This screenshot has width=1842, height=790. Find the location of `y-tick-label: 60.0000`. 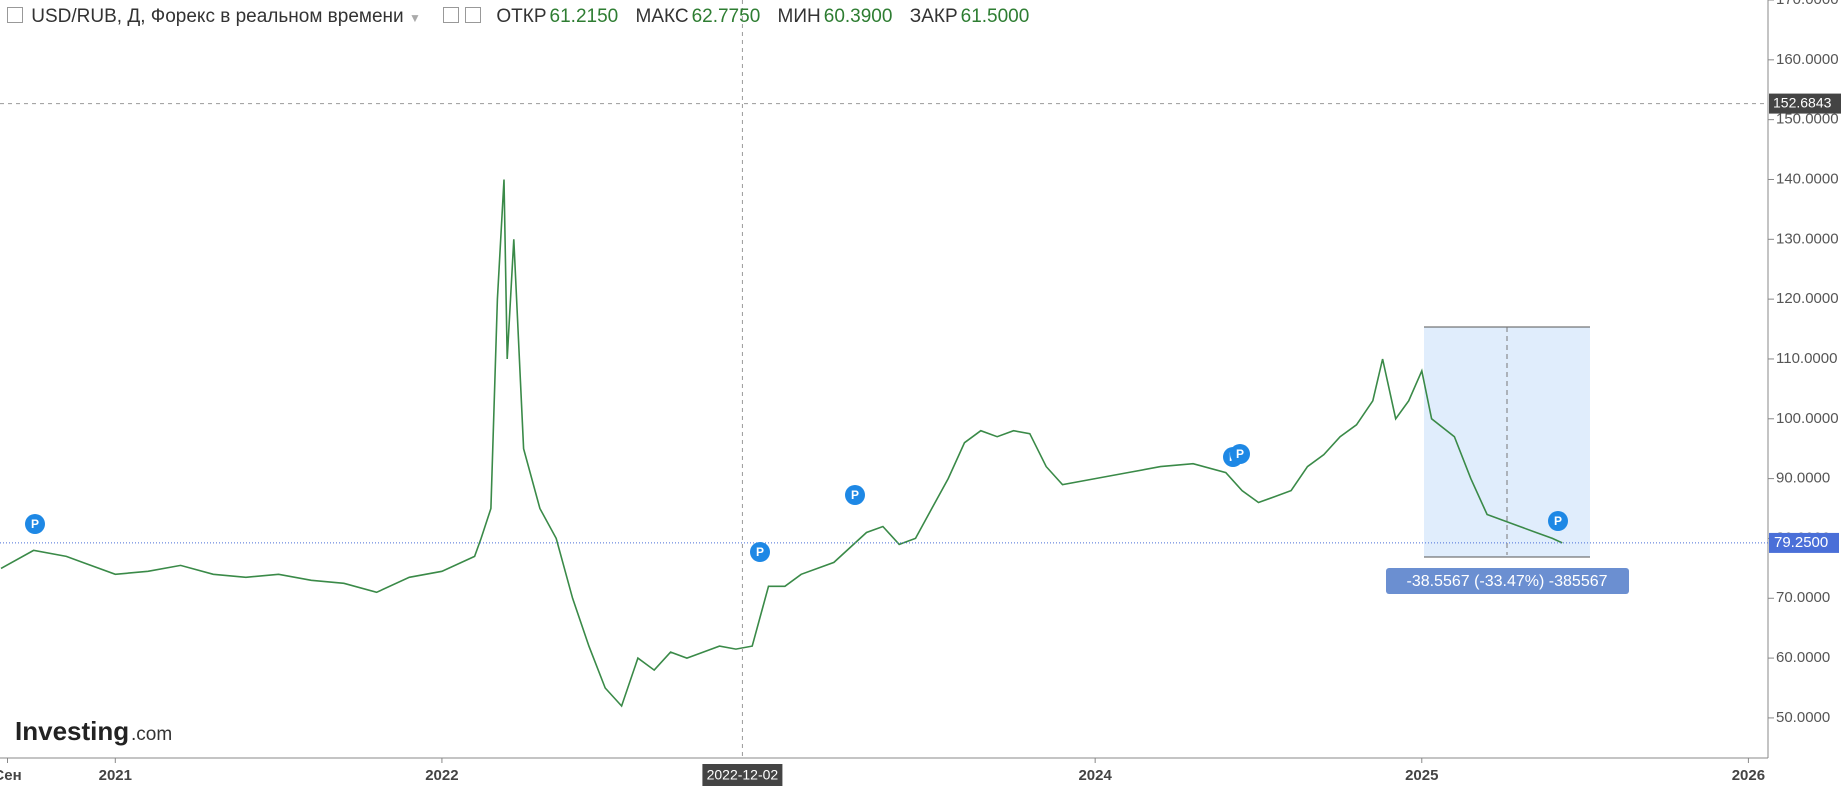

y-tick-label: 60.0000 is located at coordinates (1803, 657).